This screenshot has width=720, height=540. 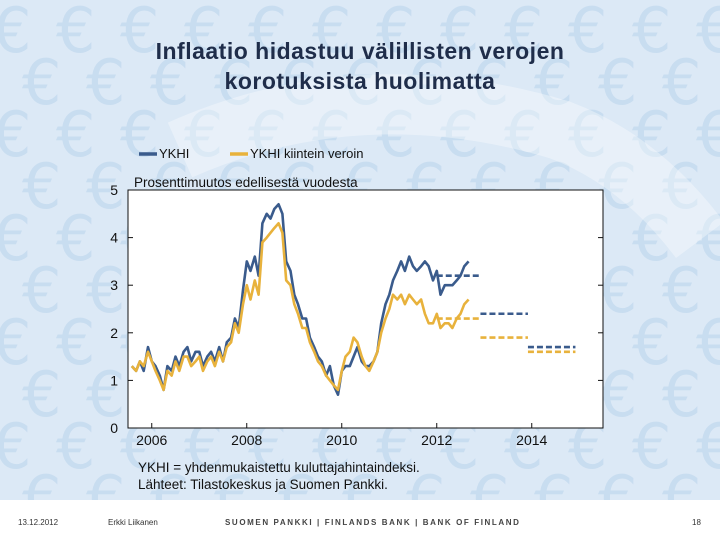 What do you see at coordinates (341, 440) in the screenshot?
I see `x-tick-label: 2010` at bounding box center [341, 440].